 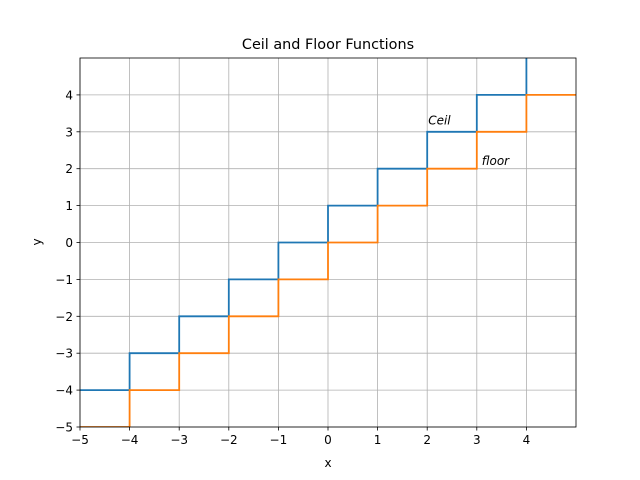 I want to click on x-axis-label: x, so click(x=327, y=463).